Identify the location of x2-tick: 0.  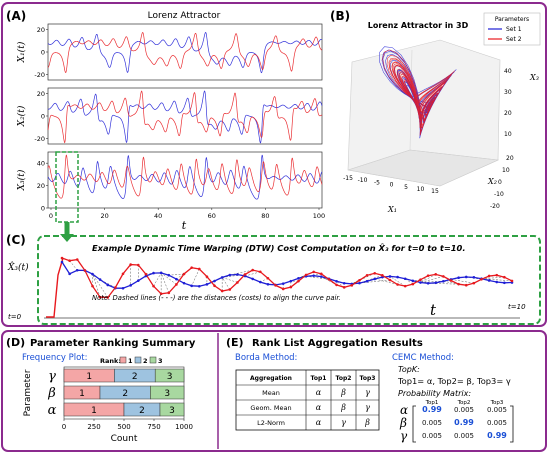
(500, 182).